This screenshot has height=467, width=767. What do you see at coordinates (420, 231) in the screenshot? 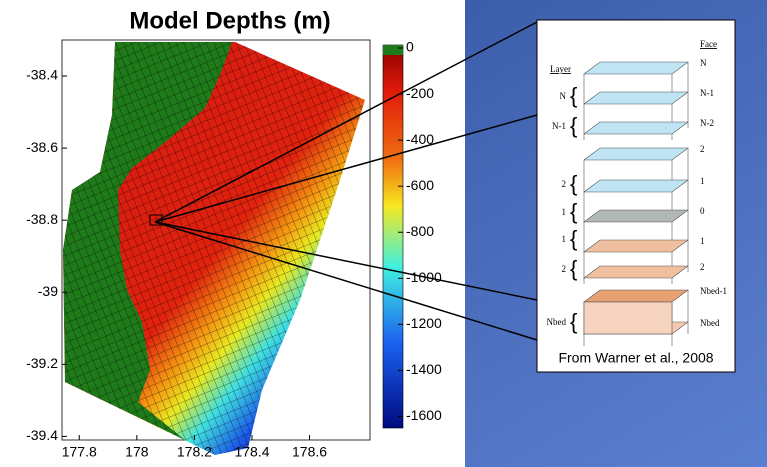
I see `colorbar-tick-label: -800` at bounding box center [420, 231].